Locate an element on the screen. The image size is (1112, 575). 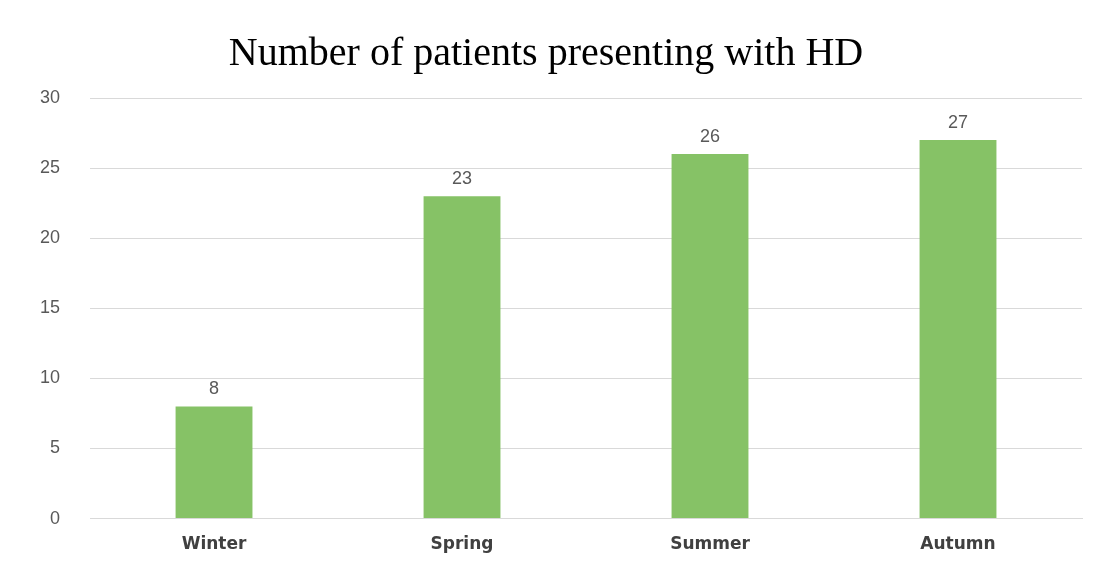
y-tick-label: 30 is located at coordinates (50, 96).